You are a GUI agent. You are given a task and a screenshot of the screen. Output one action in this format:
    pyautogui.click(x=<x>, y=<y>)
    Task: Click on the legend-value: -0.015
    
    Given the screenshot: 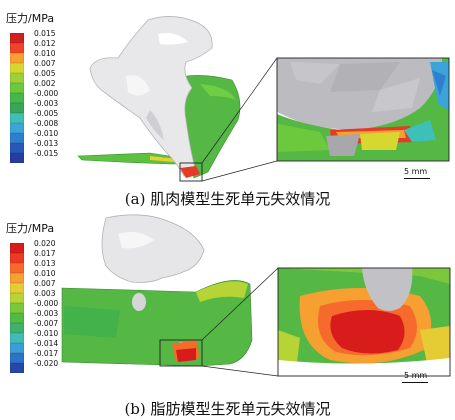 What is the action you would take?
    pyautogui.click(x=46, y=153)
    